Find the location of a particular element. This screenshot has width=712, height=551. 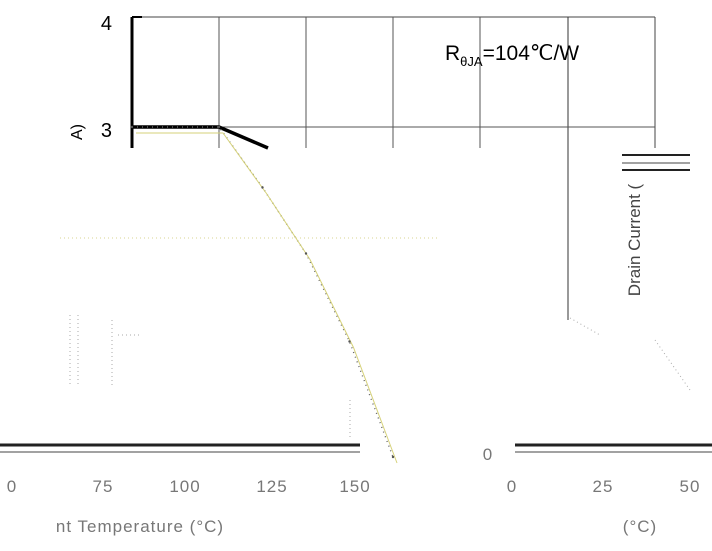

x-tick-labels-left: 0 75 100 125 150 is located at coordinates (188, 486).